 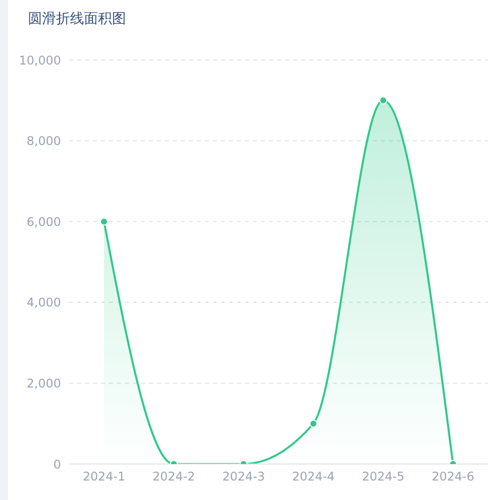 What do you see at coordinates (77, 19) in the screenshot?
I see `chart-title: 圆滑折线面积图` at bounding box center [77, 19].